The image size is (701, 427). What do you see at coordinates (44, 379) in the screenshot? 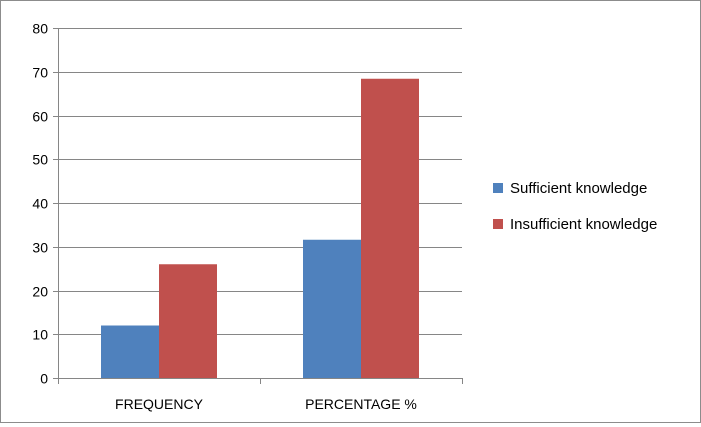
I see `y-tick-label: 0` at bounding box center [44, 379].